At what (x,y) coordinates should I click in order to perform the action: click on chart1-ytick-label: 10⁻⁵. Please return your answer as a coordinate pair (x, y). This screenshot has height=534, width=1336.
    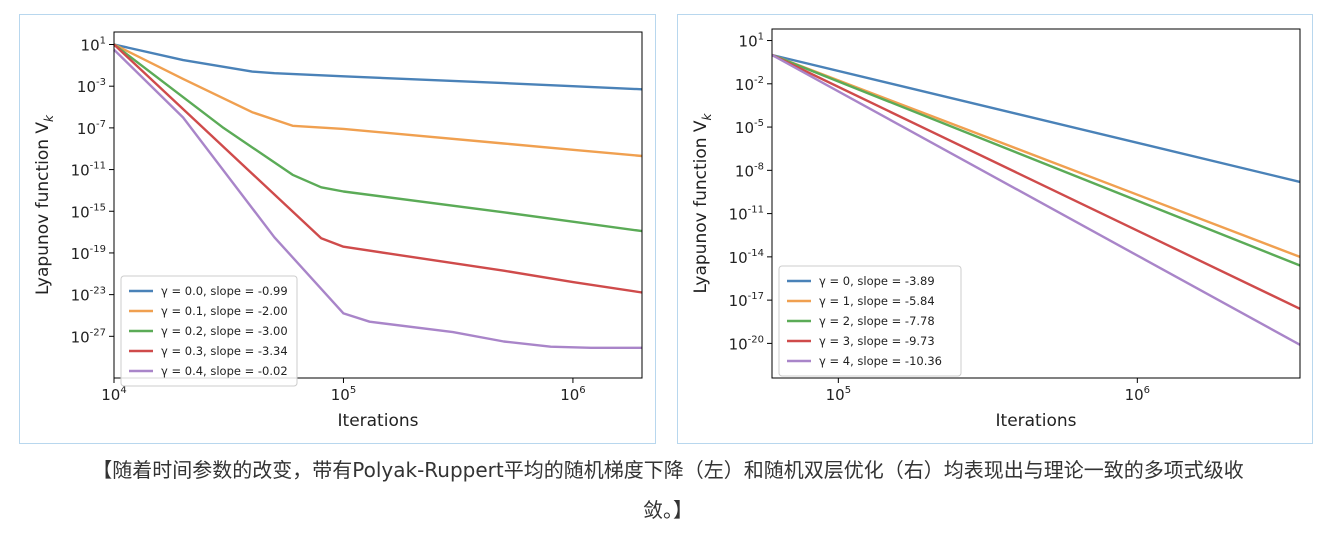
    Looking at the image, I should click on (749, 127).